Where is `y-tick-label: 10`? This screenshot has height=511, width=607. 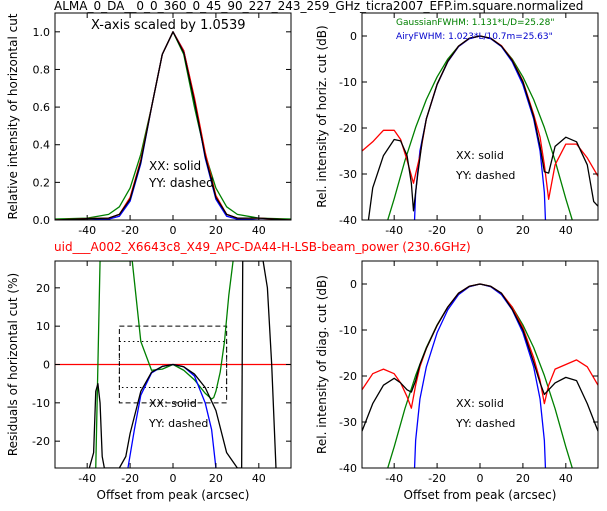
y-tick-label: 10 is located at coordinates (43, 326).